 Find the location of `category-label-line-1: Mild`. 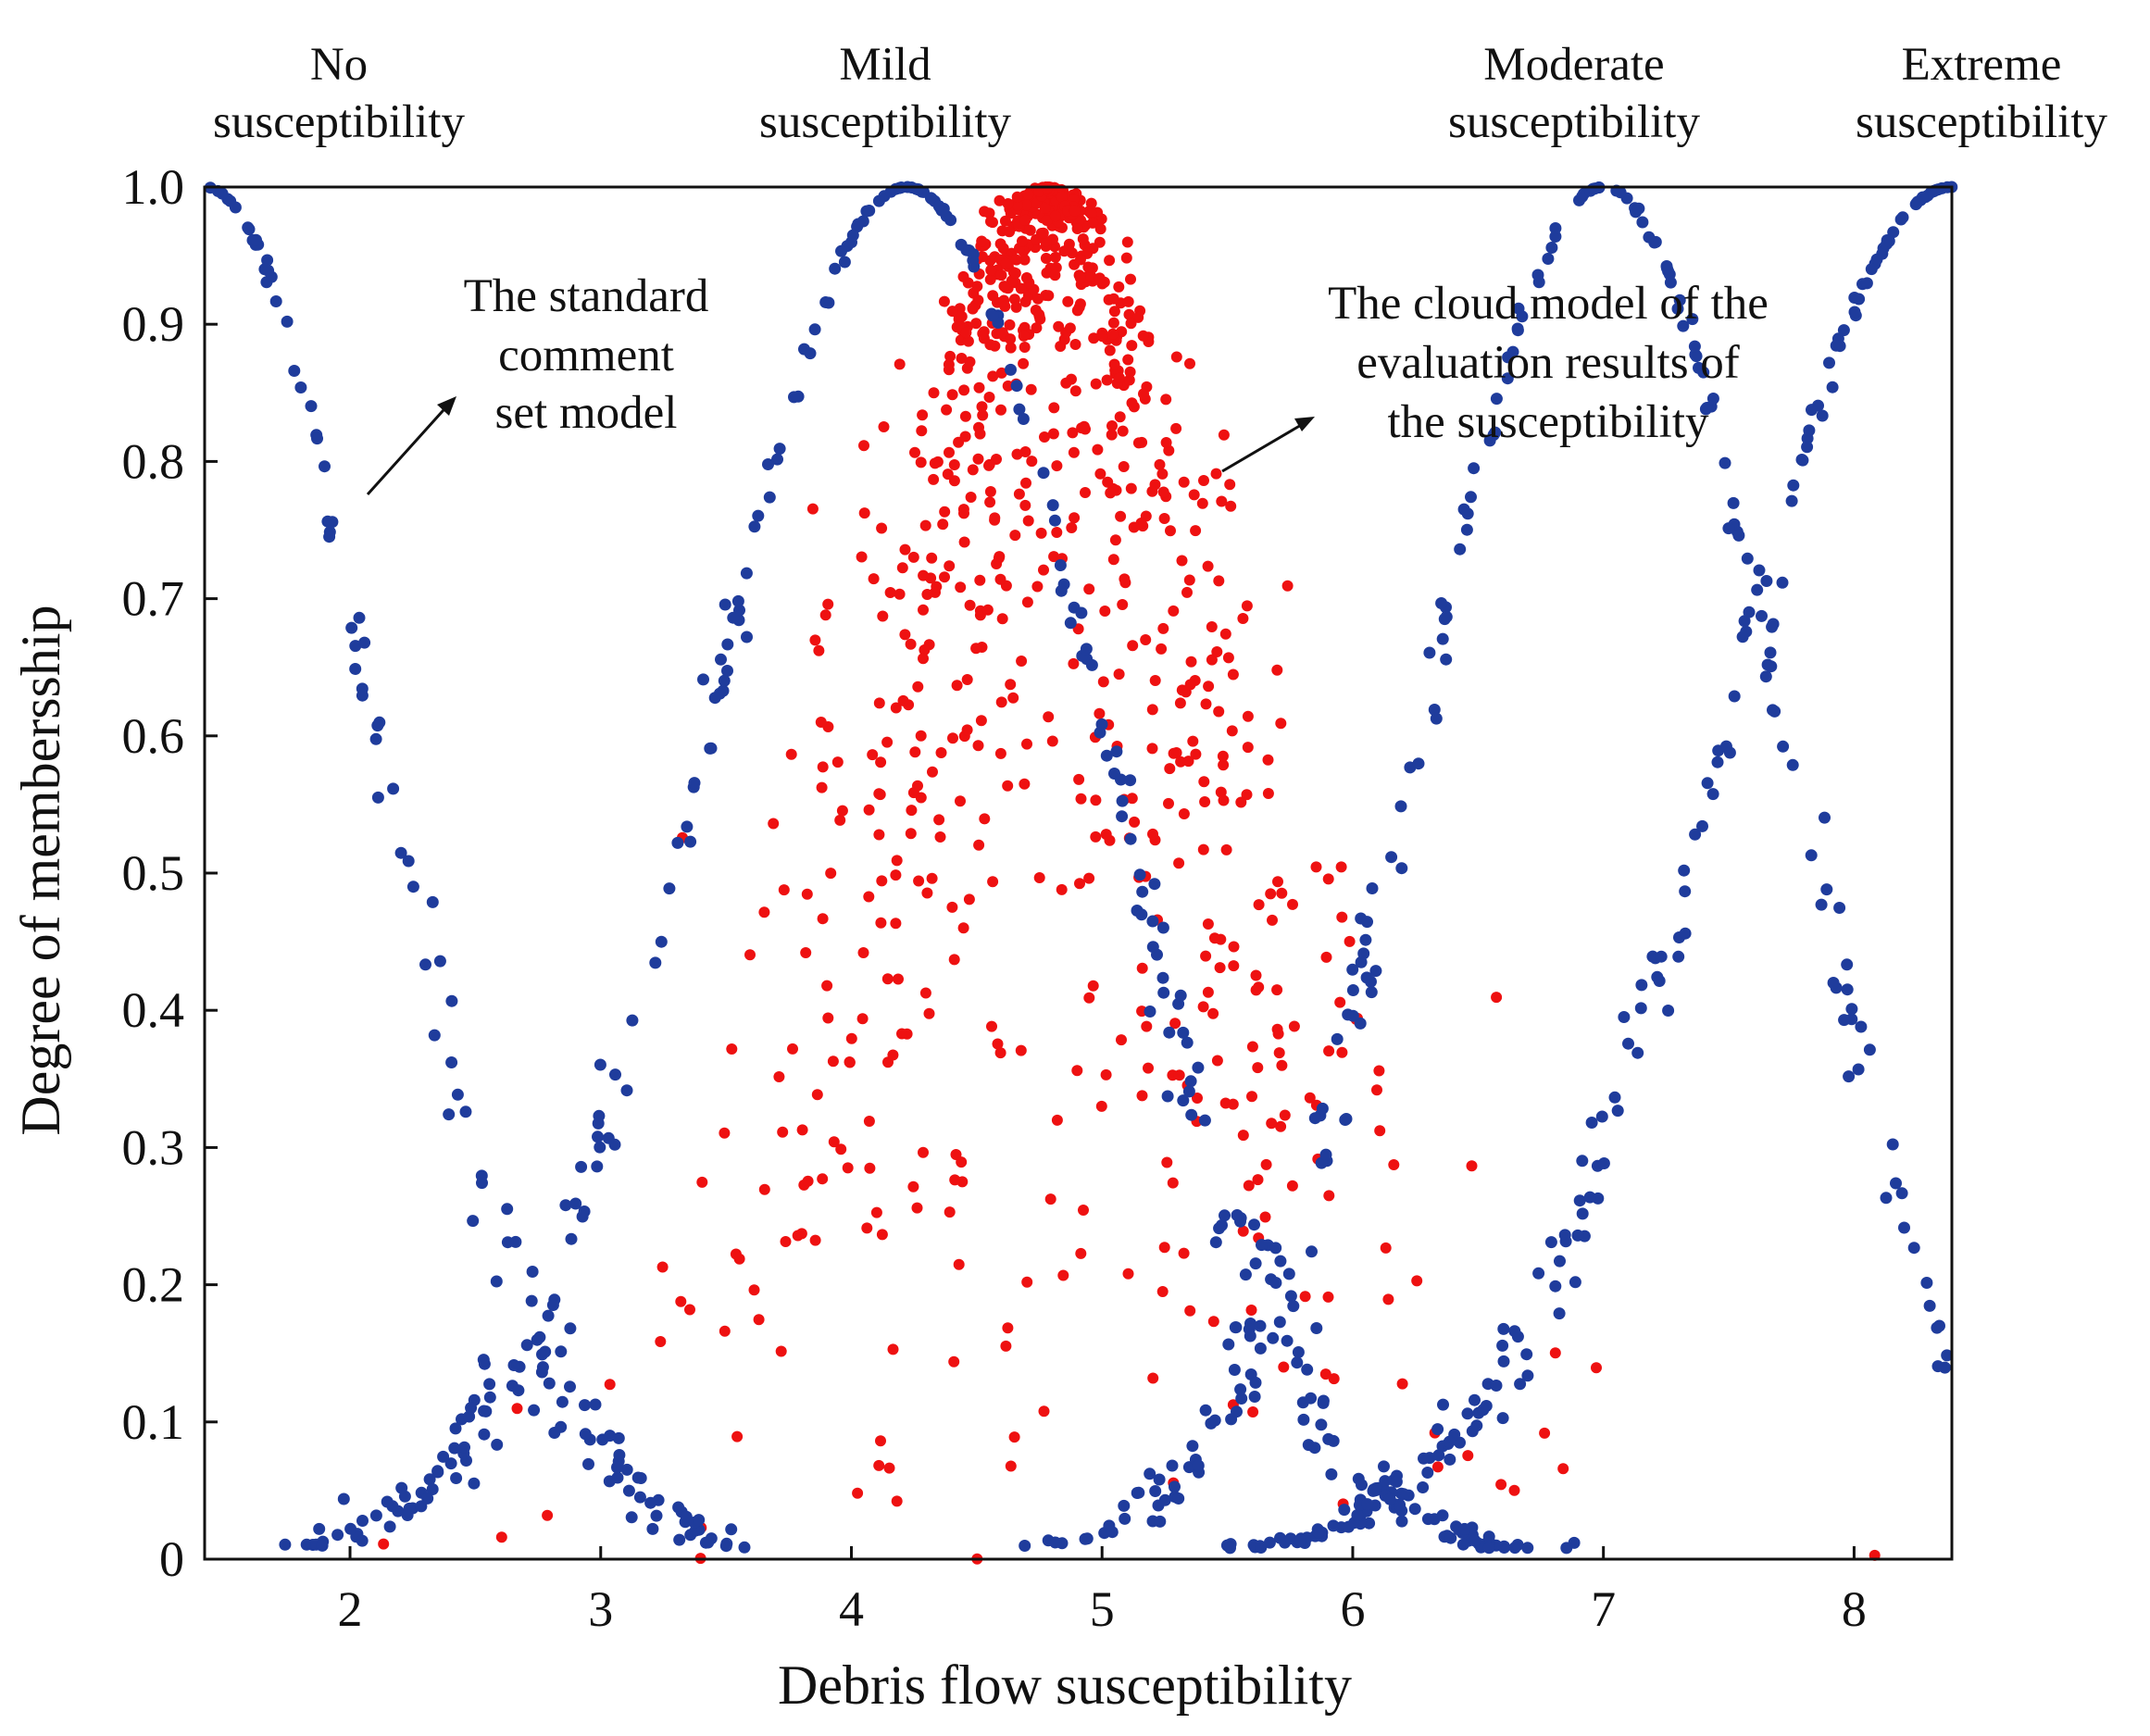

category-label-line-1: Mild is located at coordinates (885, 65).